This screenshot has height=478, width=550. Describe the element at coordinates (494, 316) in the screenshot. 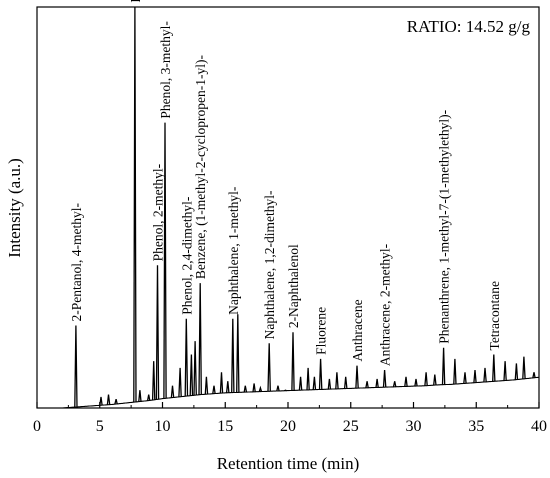

I see `peak-label: Tetracontane` at that location.